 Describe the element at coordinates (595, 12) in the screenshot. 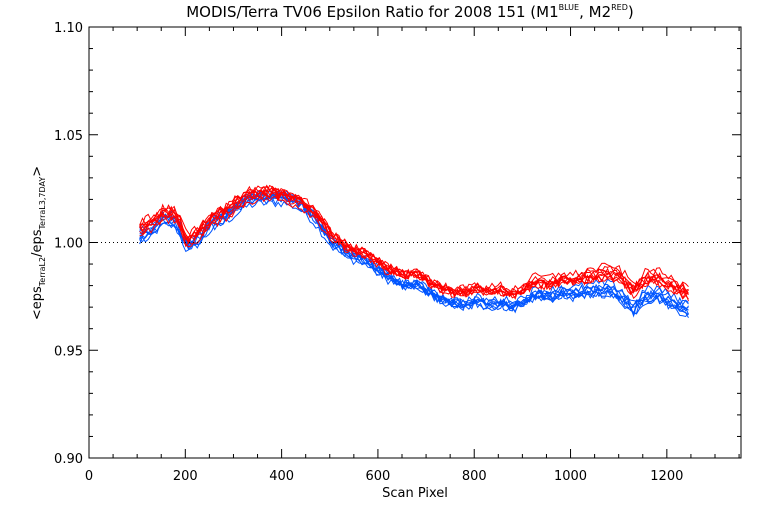

I see `title-mid: , M2` at that location.